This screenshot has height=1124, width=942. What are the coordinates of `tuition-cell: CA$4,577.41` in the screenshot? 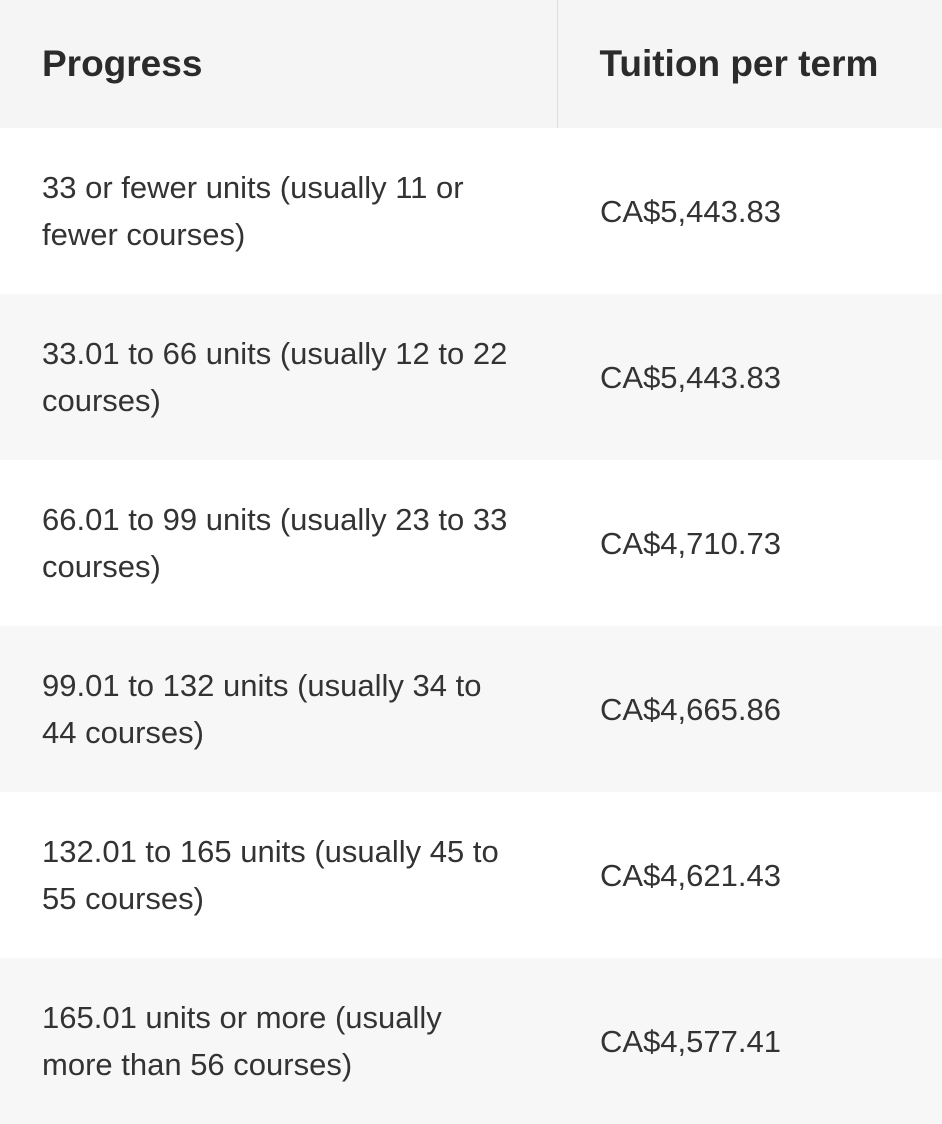 It's located at (690, 1041).